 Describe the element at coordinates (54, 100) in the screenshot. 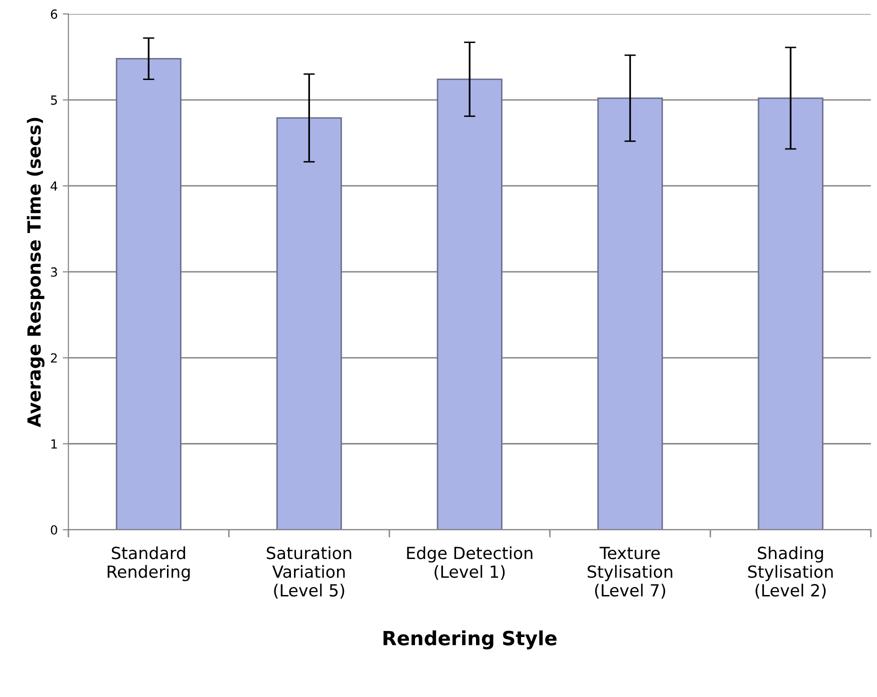

I see `y-tick-label: 5` at that location.